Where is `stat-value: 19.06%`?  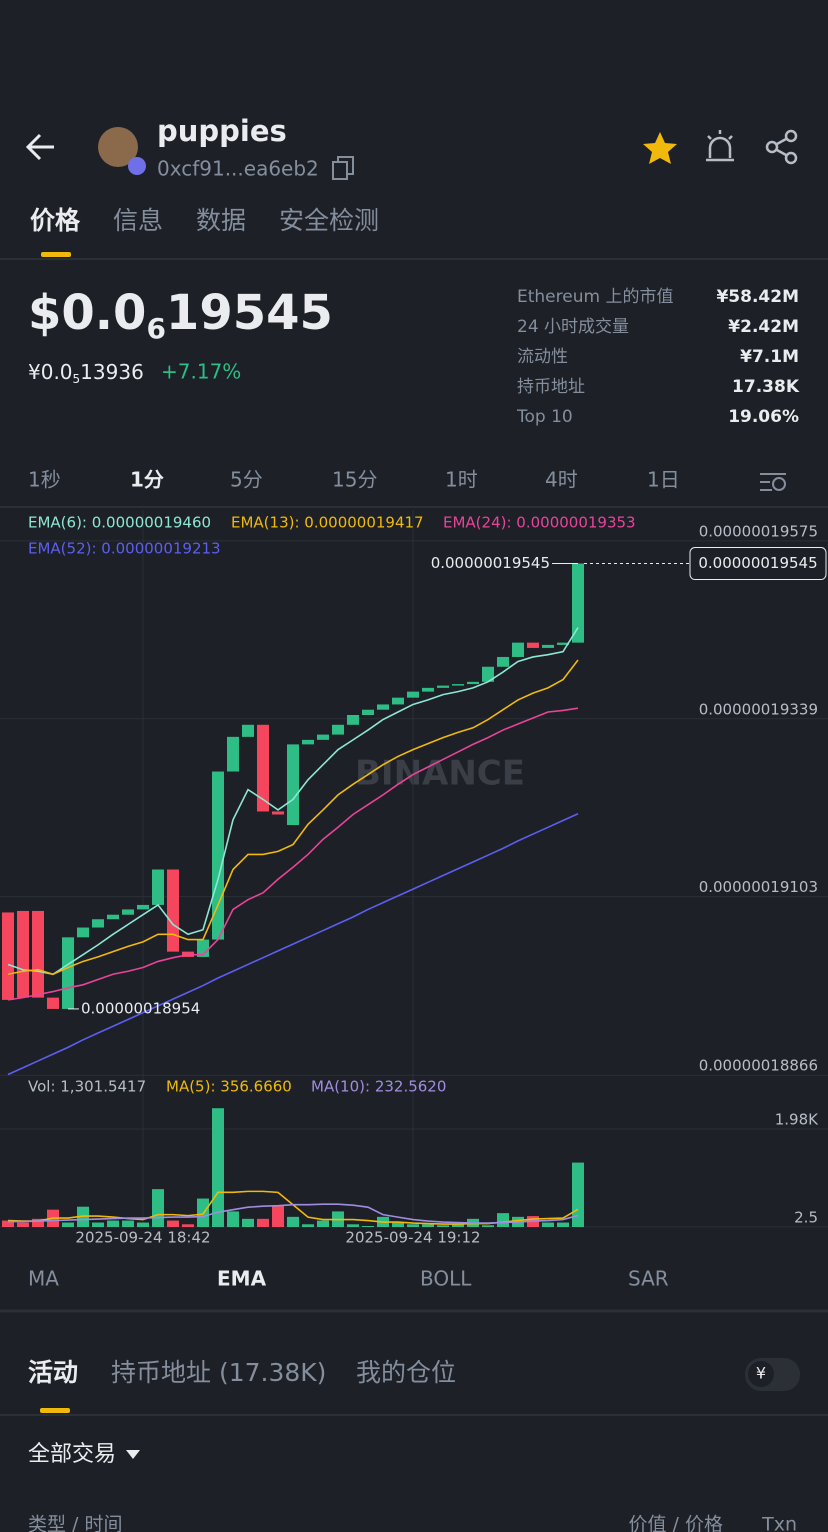
stat-value: 19.06% is located at coordinates (763, 417).